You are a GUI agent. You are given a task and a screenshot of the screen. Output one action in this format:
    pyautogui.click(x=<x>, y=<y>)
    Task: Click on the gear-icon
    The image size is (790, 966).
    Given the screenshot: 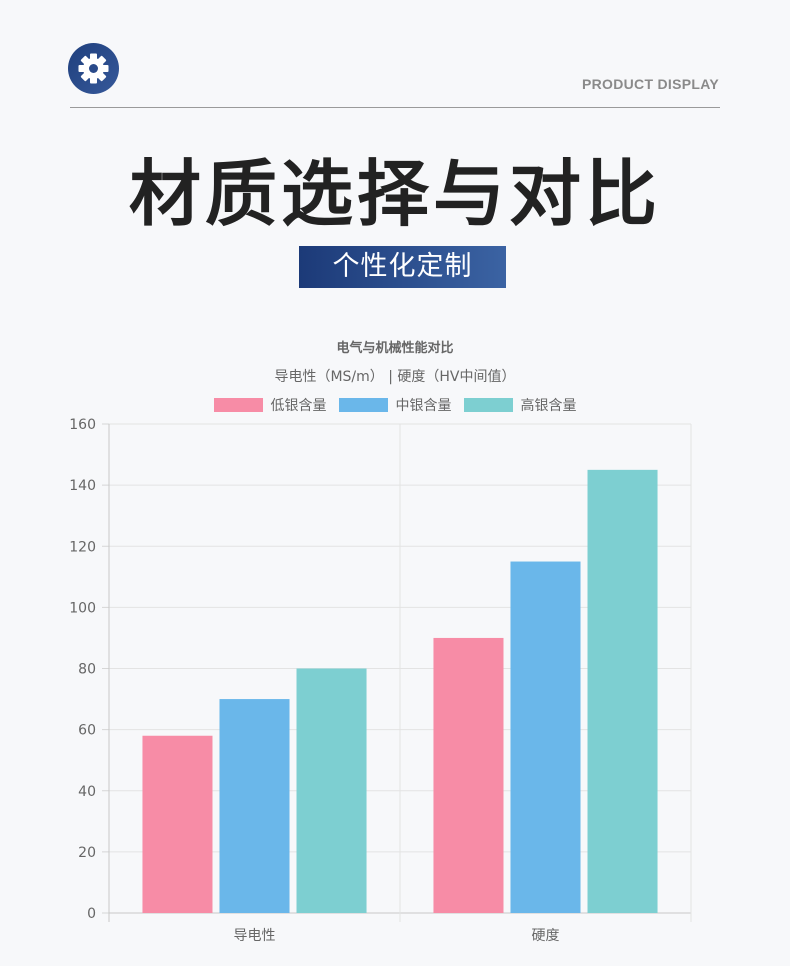 What is the action you would take?
    pyautogui.click(x=93, y=68)
    